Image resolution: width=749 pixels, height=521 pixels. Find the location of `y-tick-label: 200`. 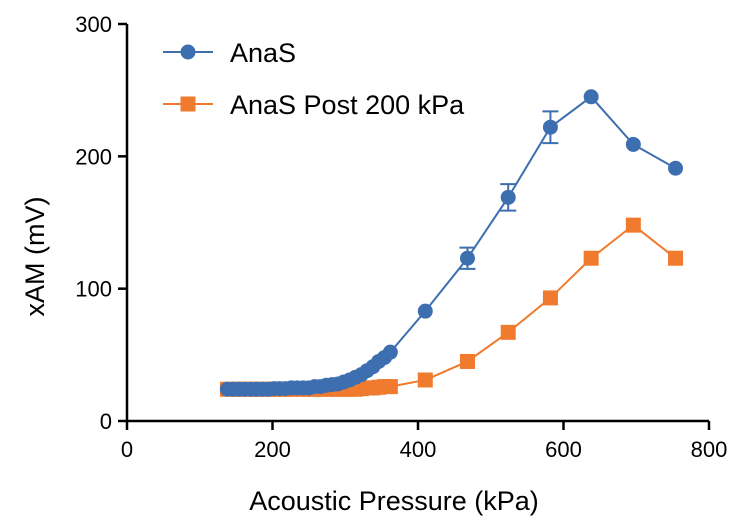

y-tick-label: 200 is located at coordinates (93, 156).